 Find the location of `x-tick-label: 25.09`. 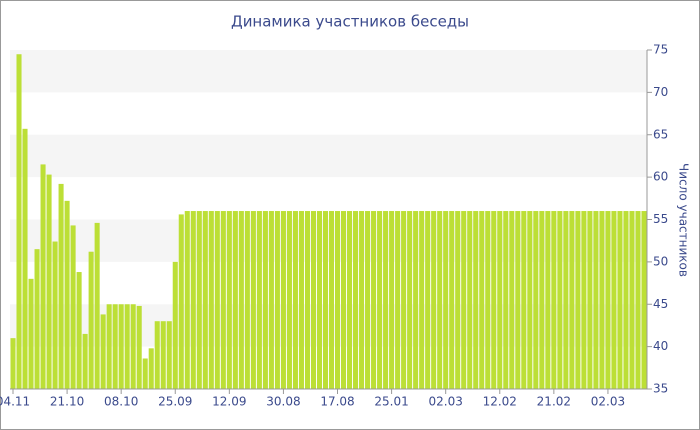

x-tick-label: 25.09 is located at coordinates (175, 402).